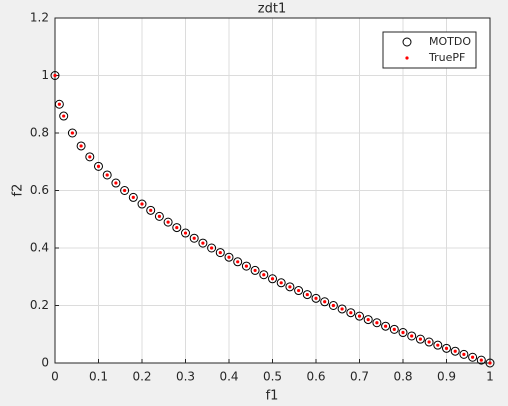 The width and height of the screenshot is (508, 406). I want to click on x-tick-label: 0.6, so click(315, 377).